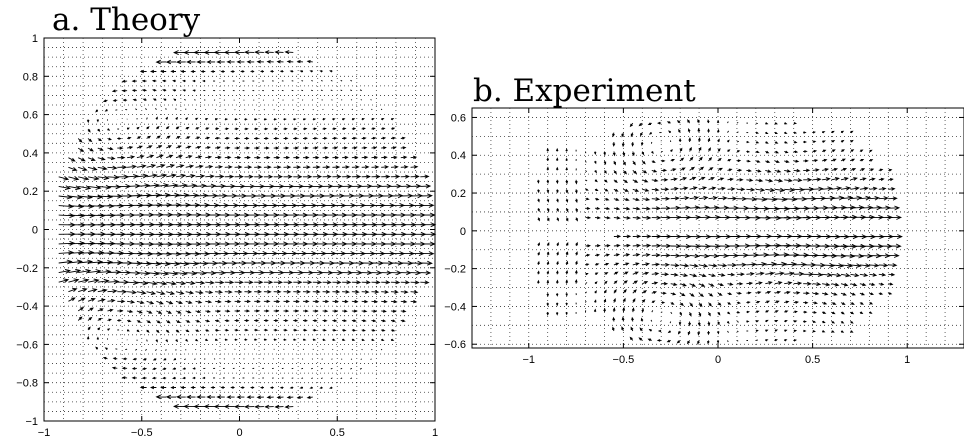 The image size is (964, 441). What do you see at coordinates (44, 433) in the screenshot?
I see `x-tick-label: −1` at bounding box center [44, 433].